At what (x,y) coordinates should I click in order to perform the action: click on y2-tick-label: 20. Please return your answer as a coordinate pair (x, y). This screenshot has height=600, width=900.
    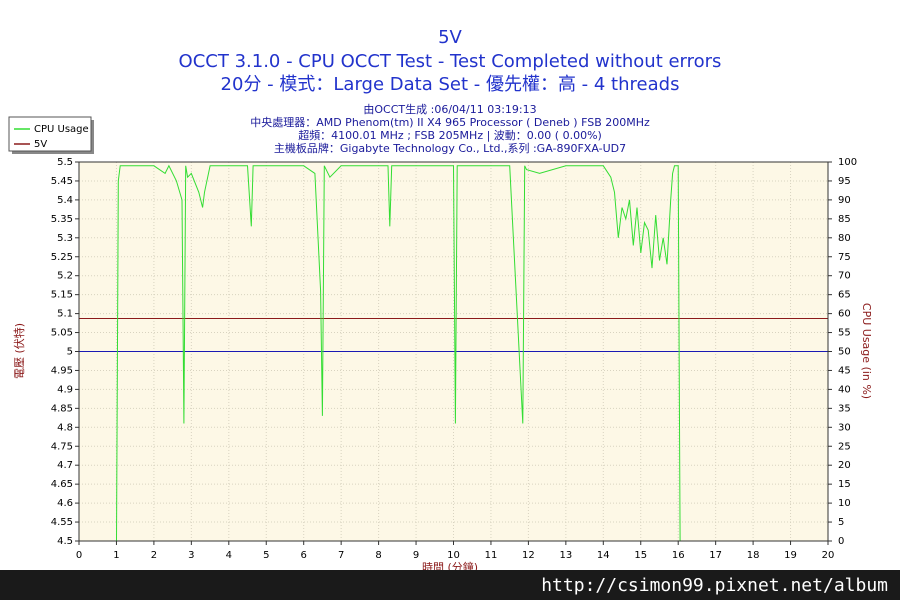
    Looking at the image, I should click on (844, 465).